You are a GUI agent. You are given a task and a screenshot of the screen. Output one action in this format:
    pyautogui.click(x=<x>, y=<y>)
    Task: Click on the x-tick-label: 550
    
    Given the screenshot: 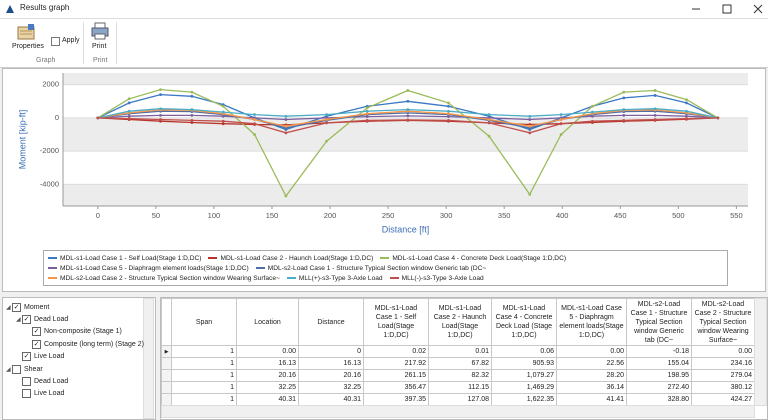 What is the action you would take?
    pyautogui.click(x=736, y=215)
    